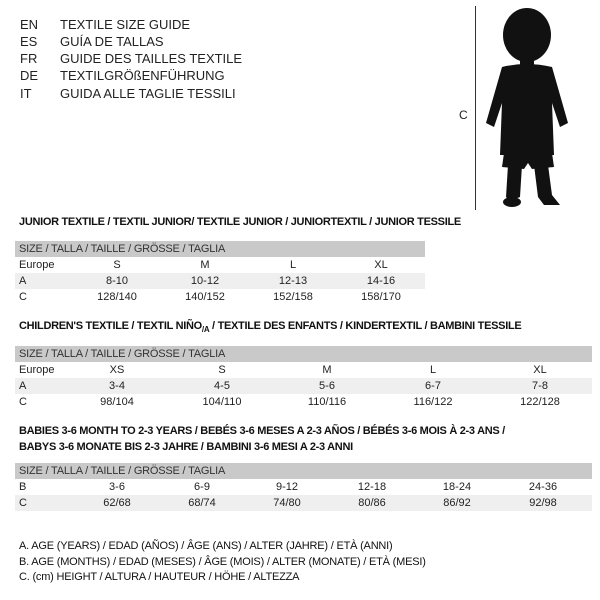  What do you see at coordinates (381, 281) in the screenshot?
I see `cell: 14-16` at bounding box center [381, 281].